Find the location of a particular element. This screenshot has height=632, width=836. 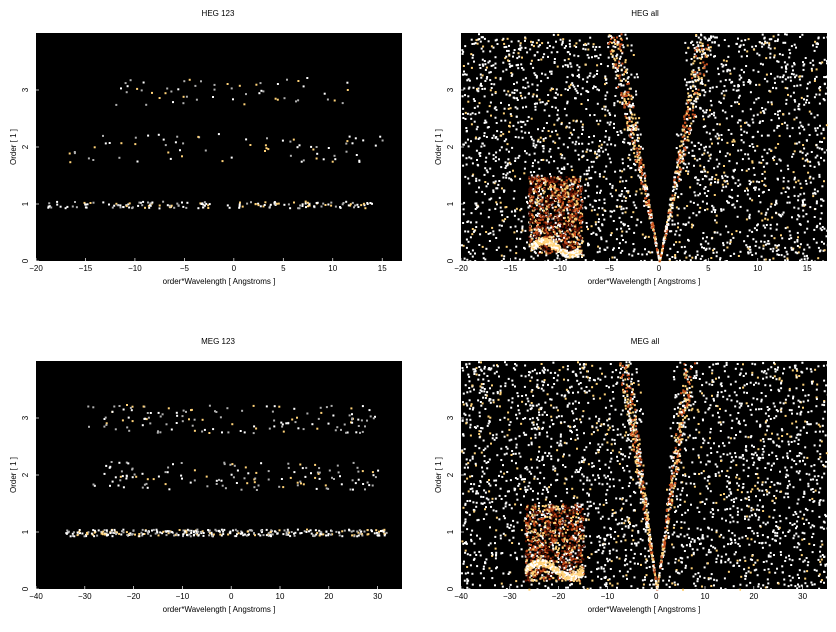

panel-title: HEG 123 is located at coordinates (218, 13).